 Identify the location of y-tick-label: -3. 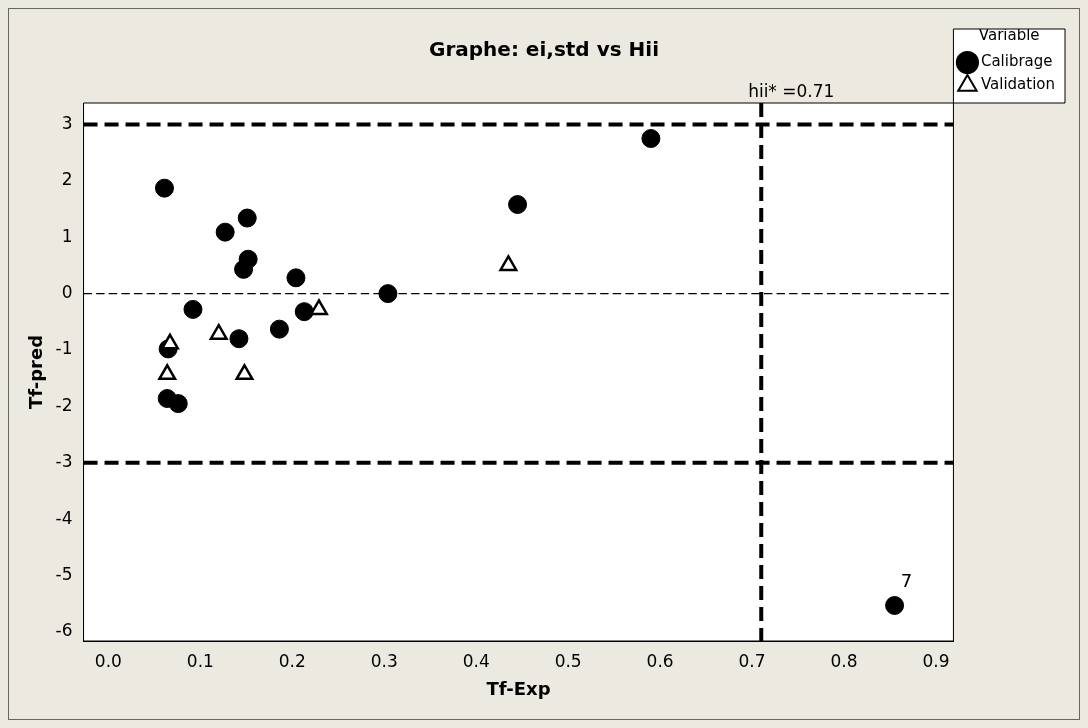
(64, 461).